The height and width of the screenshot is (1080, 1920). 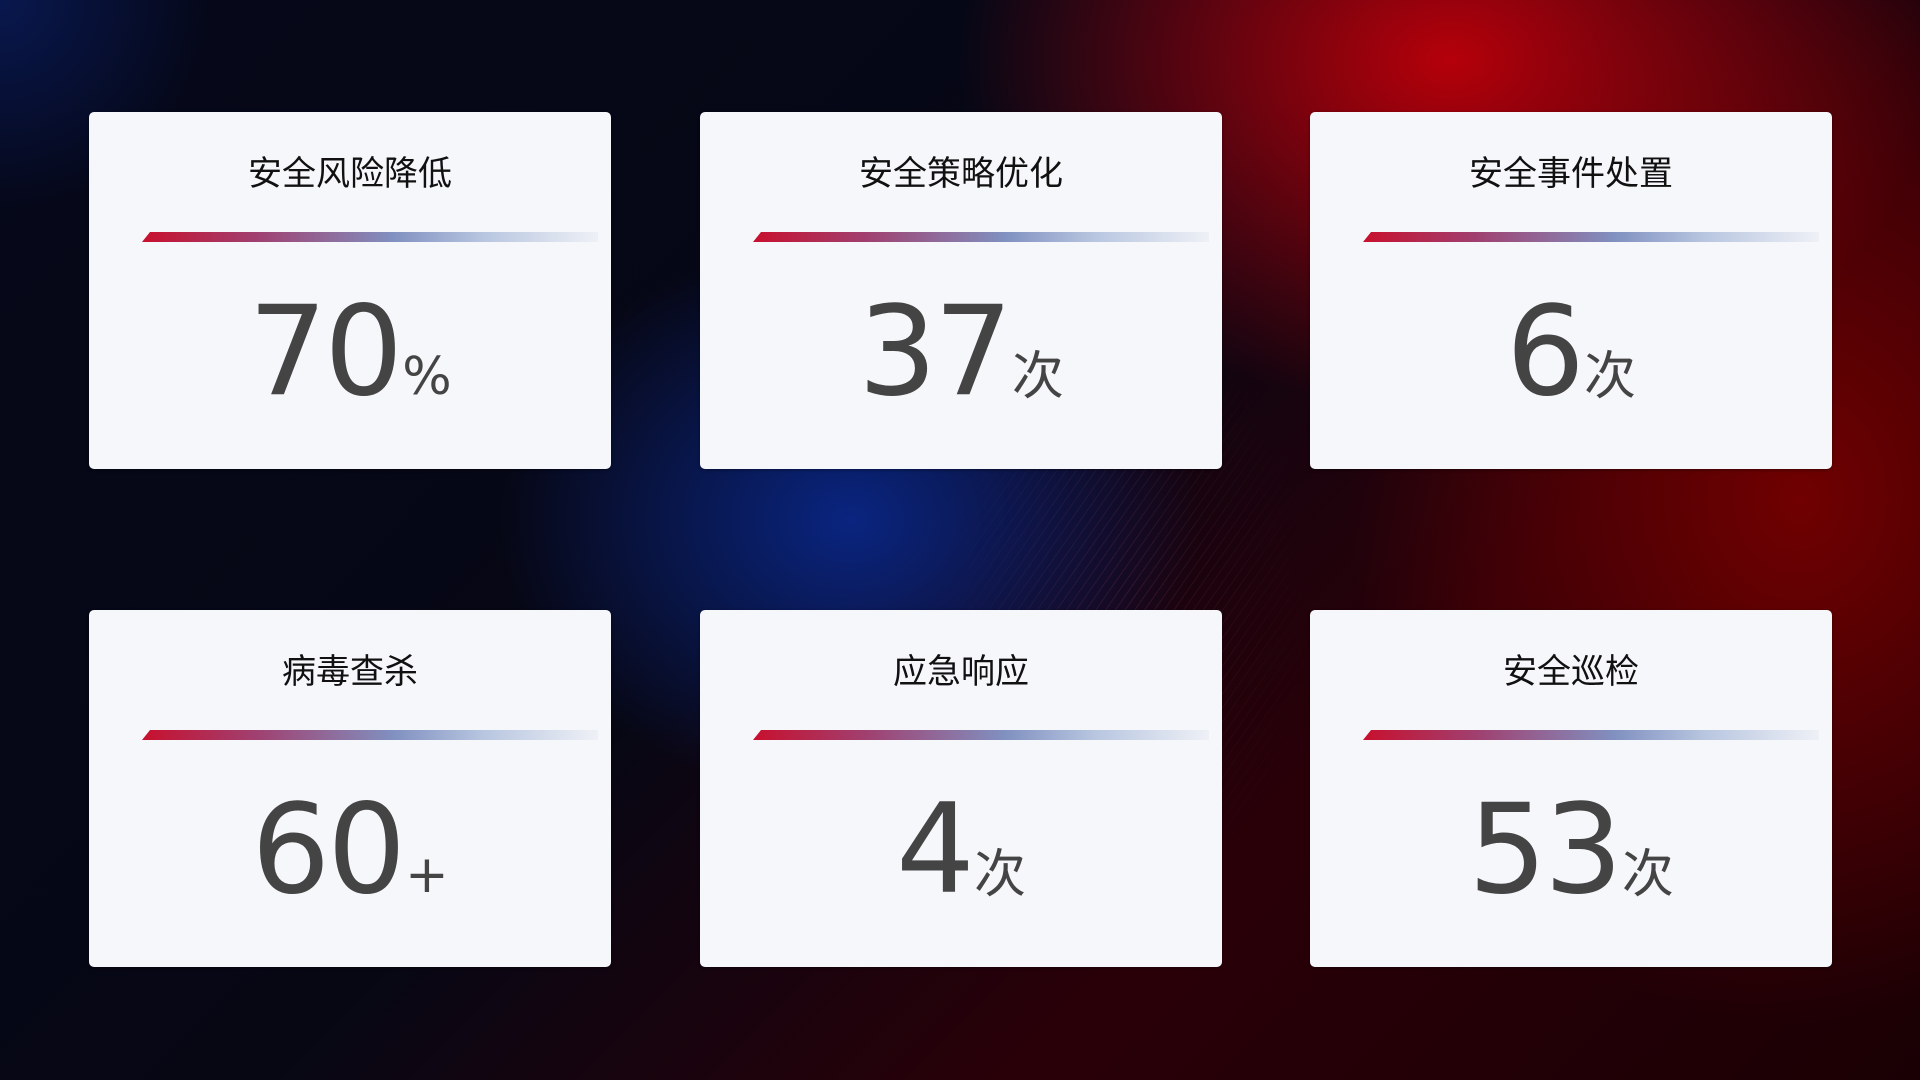 What do you see at coordinates (1545, 352) in the screenshot?
I see `value-number: 6` at bounding box center [1545, 352].